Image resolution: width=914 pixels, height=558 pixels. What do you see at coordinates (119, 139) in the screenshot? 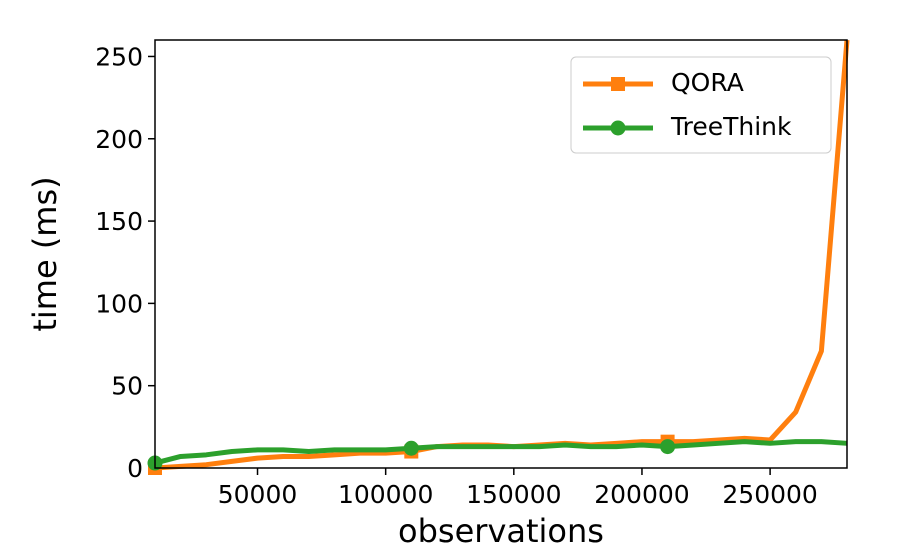
I see `y-tick-label: 200` at bounding box center [119, 139].